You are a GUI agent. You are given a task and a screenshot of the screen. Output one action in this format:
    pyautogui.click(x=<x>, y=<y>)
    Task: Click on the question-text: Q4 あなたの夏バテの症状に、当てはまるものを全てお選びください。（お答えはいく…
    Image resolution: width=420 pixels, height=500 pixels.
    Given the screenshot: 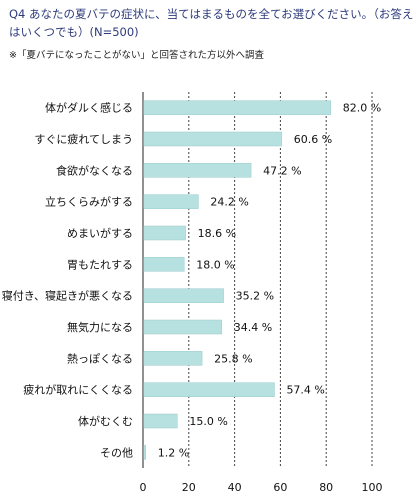 What is the action you would take?
    pyautogui.click(x=211, y=23)
    